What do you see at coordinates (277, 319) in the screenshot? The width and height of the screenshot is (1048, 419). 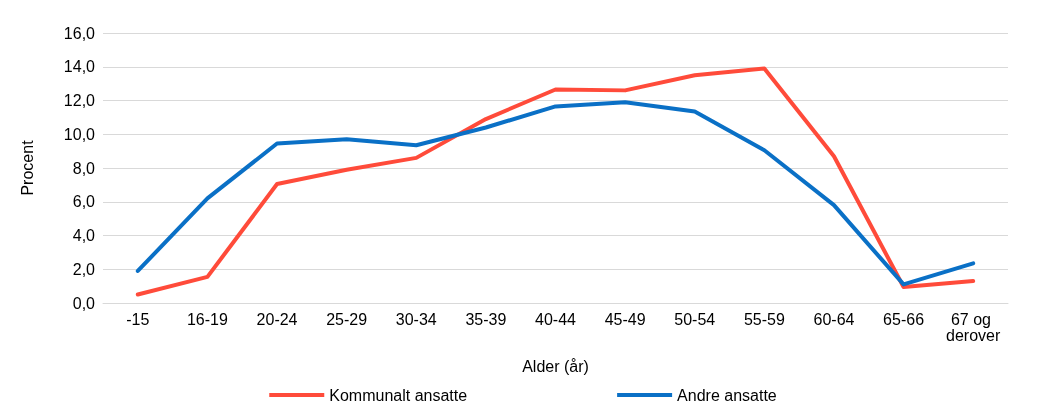 I see `x-tick-label: 20-24` at bounding box center [277, 319].